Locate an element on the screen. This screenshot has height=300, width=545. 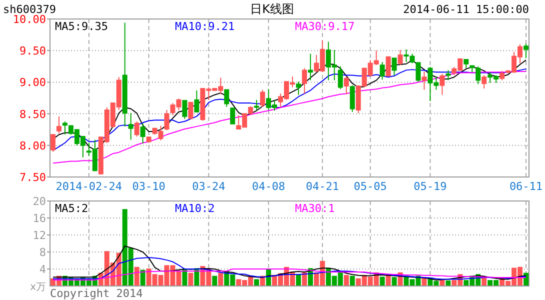
text: MA5:2 is located at coordinates (71, 208).